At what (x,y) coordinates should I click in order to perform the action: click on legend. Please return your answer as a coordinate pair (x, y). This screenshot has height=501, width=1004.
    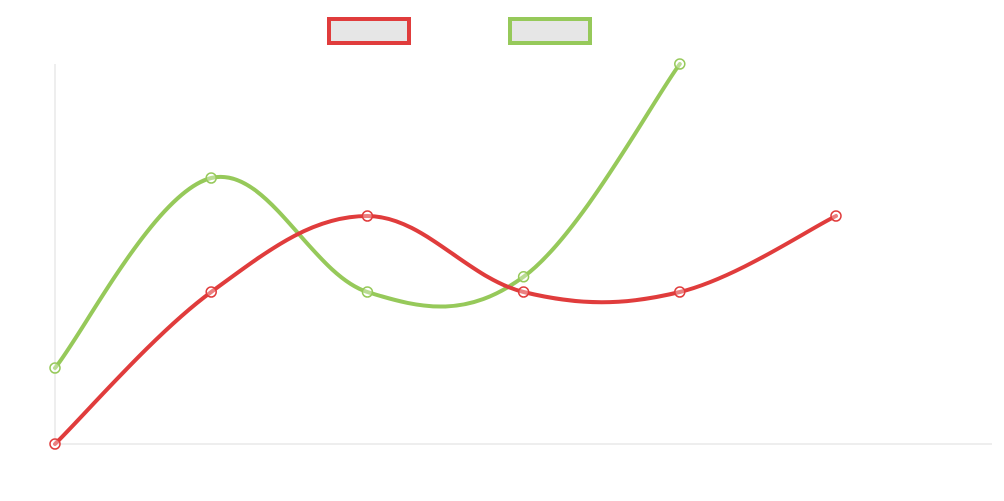
    Looking at the image, I should click on (459, 31).